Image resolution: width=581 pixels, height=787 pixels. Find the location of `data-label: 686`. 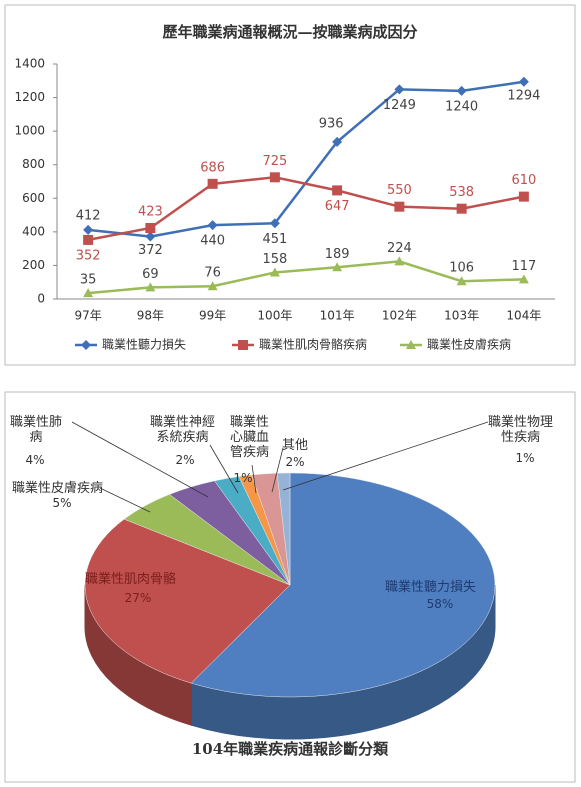

data-label: 686 is located at coordinates (212, 167).